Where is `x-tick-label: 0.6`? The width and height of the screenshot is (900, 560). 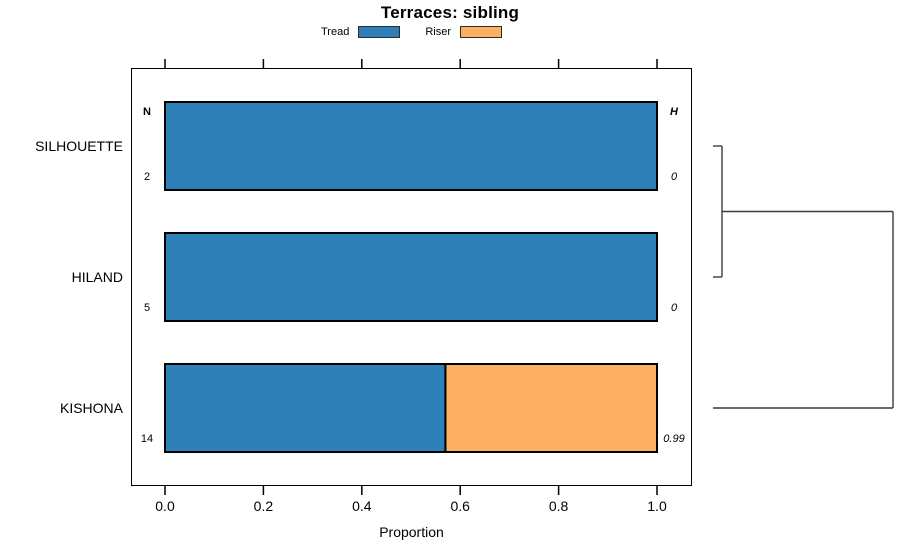
x-tick-label: 0.6 is located at coordinates (460, 506).